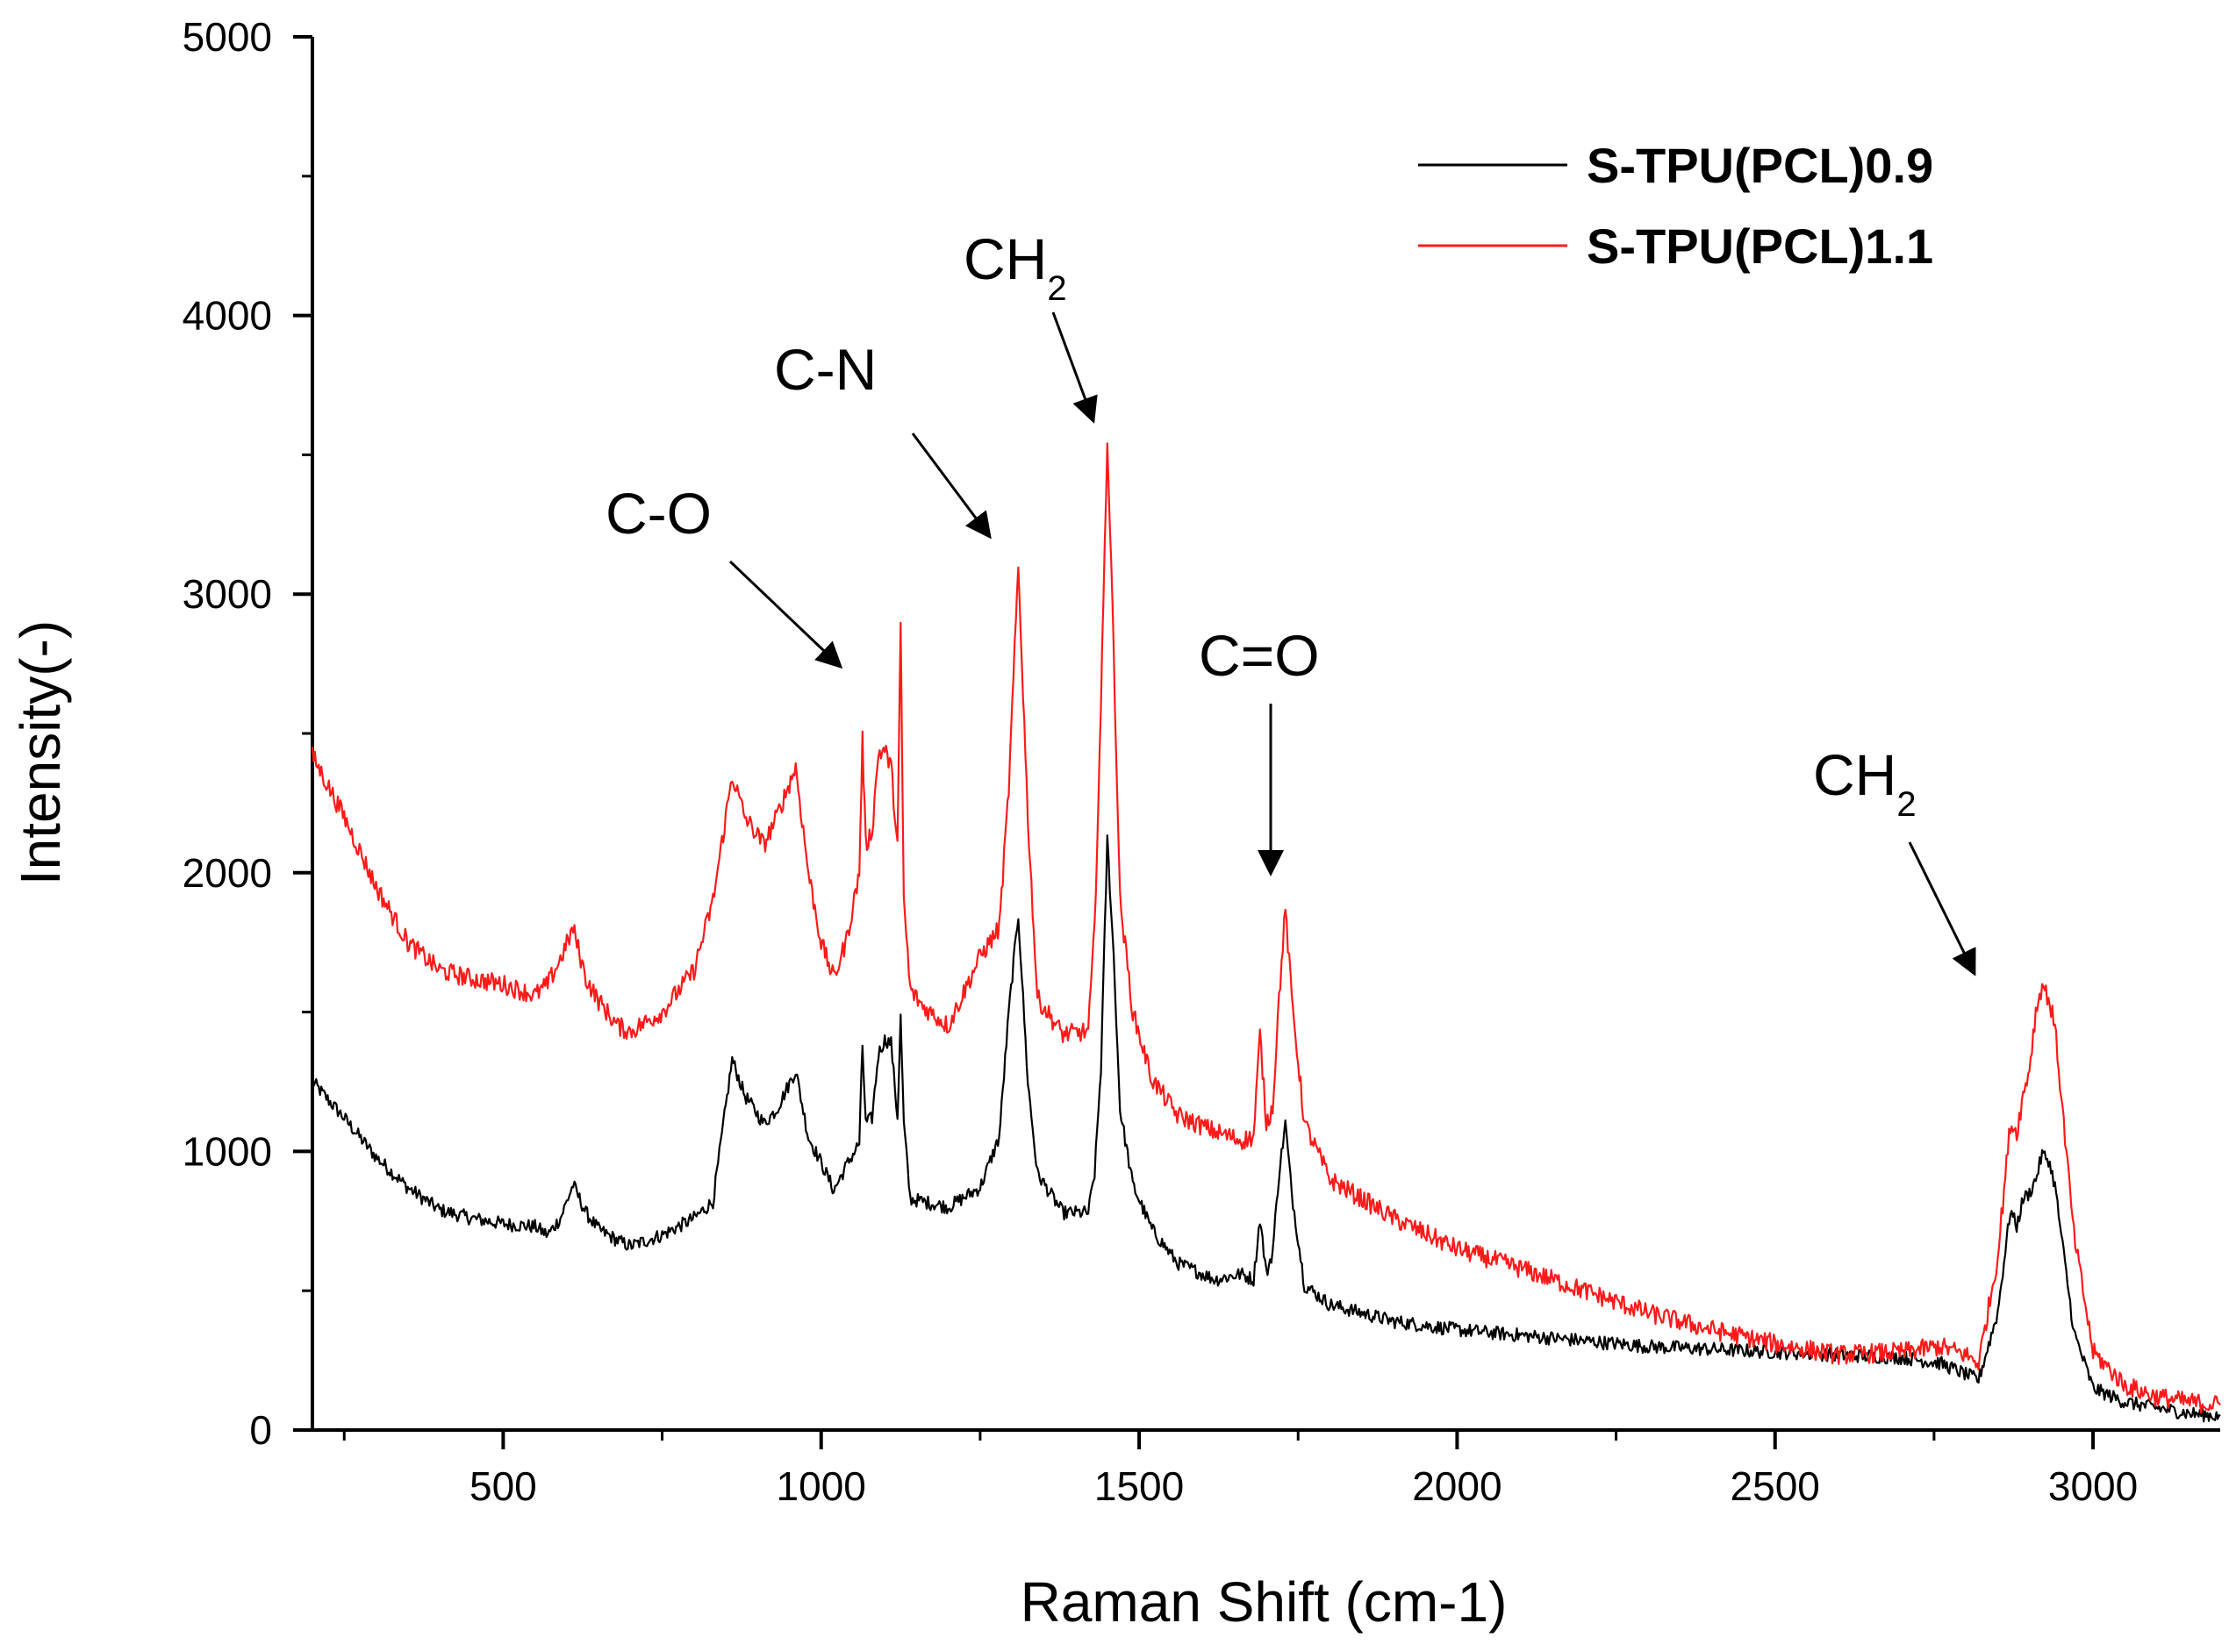 The image size is (2229, 1652). What do you see at coordinates (260, 1430) in the screenshot?
I see `y-tick-label: 0` at bounding box center [260, 1430].